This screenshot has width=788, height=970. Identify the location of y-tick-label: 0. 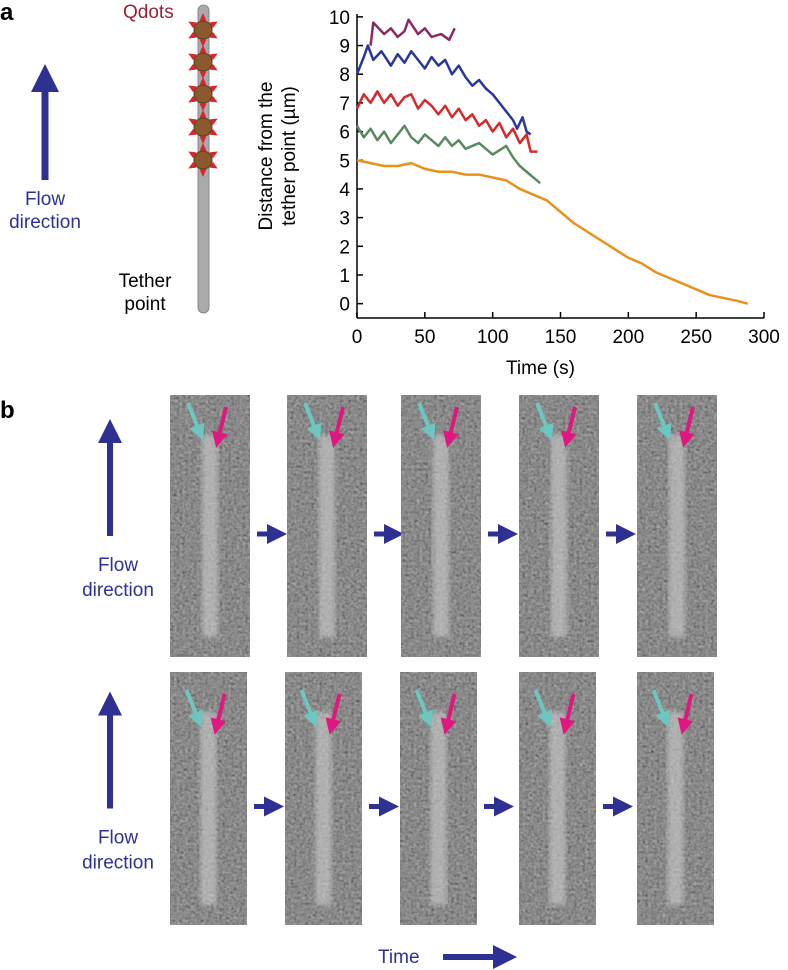
(344, 305).